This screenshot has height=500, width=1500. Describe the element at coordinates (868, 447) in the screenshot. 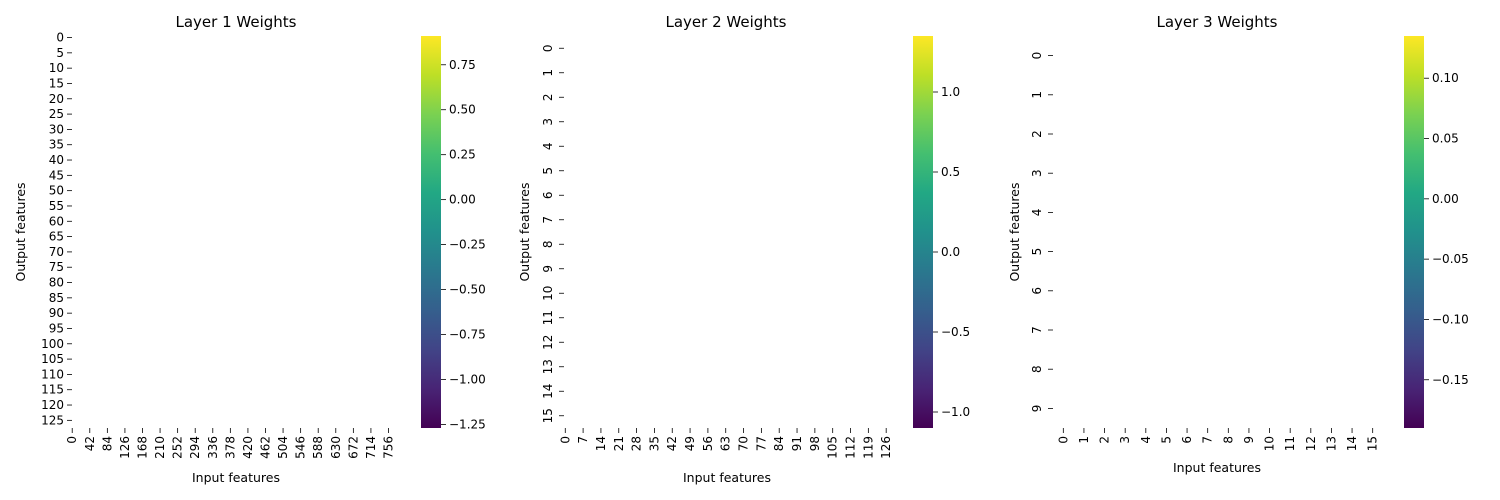

I see `panel-2-x-tick-label: 119` at that location.